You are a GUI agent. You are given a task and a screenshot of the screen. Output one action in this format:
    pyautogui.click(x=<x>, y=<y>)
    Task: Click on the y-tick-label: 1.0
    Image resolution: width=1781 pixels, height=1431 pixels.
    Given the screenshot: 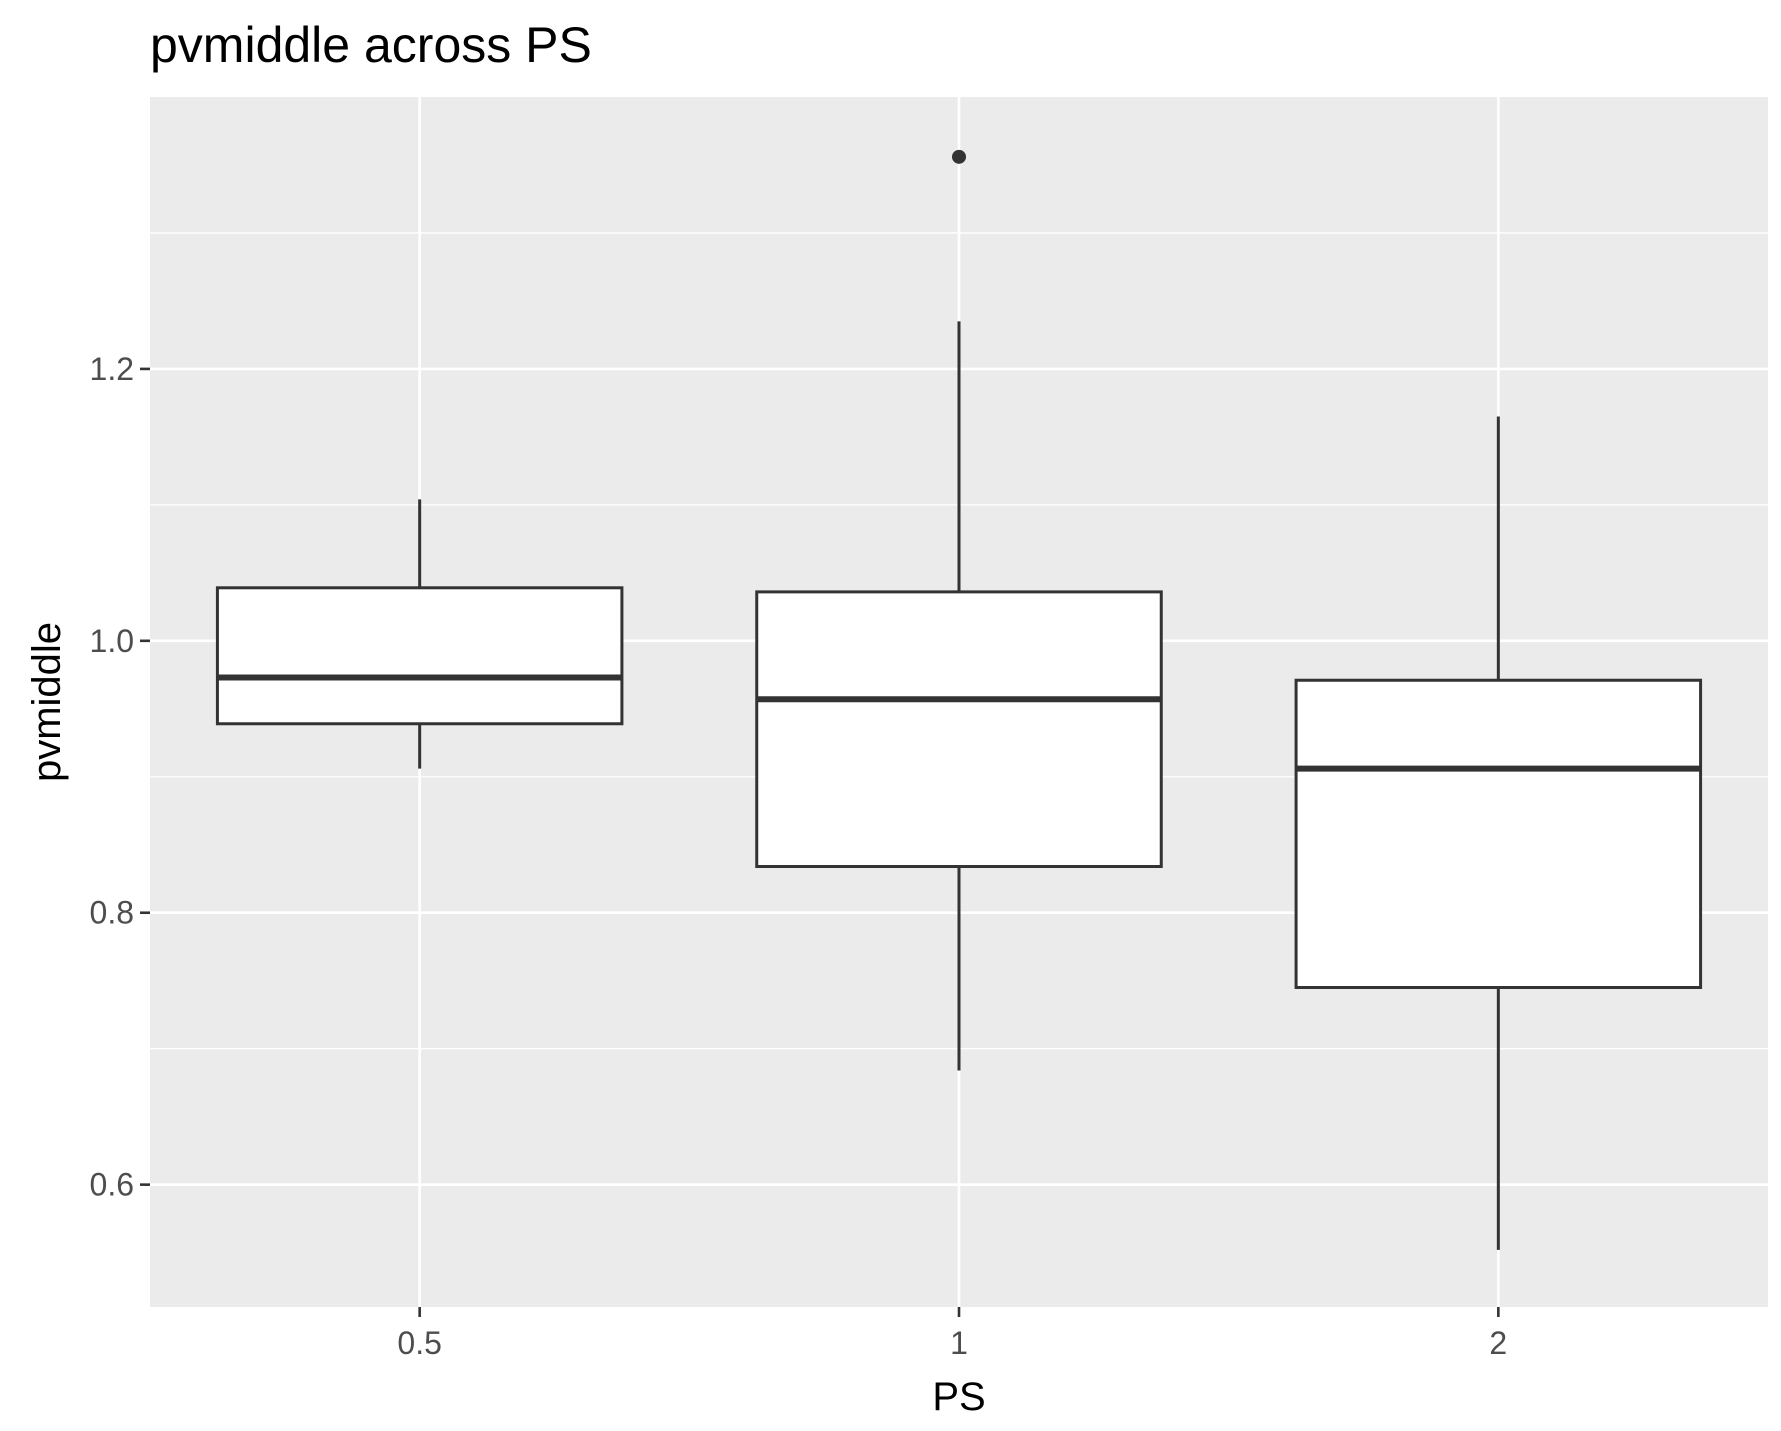 What is the action you would take?
    pyautogui.click(x=112, y=641)
    